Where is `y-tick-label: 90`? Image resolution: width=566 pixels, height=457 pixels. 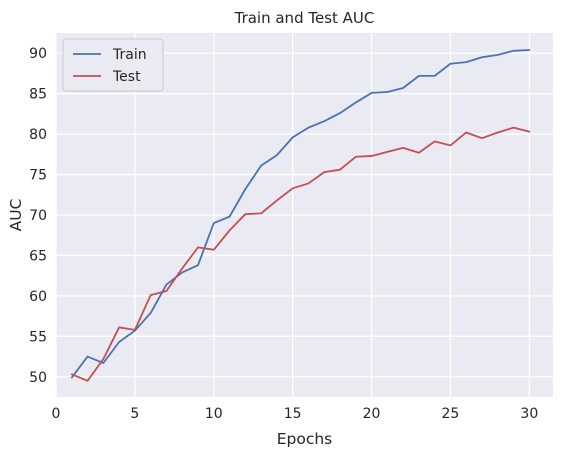 y-tick-label: 90 is located at coordinates (38, 54).